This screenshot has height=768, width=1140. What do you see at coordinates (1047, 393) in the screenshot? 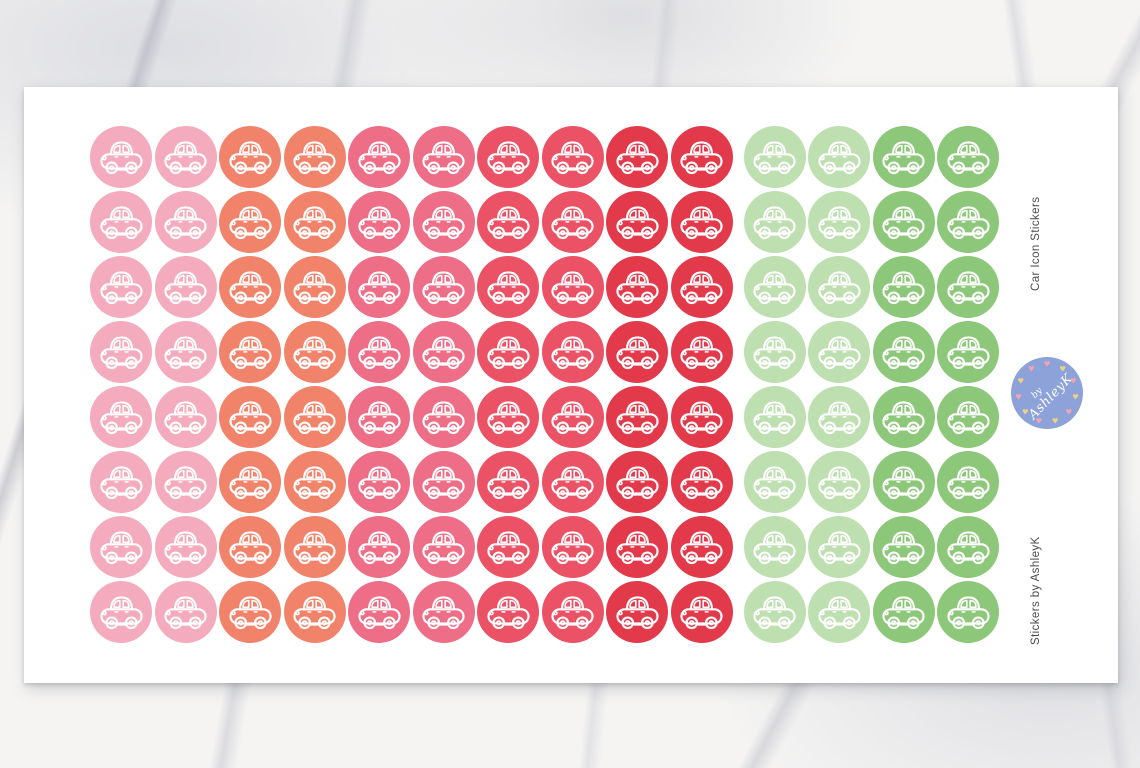
I see `brand-badge: by AshleyK ♥ ♥ ♥ ♥ ♥ ♥ ♥ ♥ ♥ ♥ ♥` at bounding box center [1047, 393].